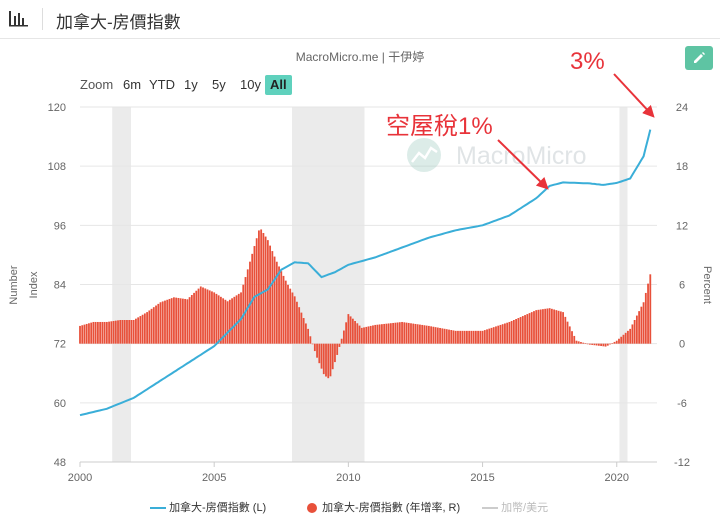 This screenshot has width=720, height=525. What do you see at coordinates (682, 286) in the screenshot?
I see `right-axis-tick-label: 6` at bounding box center [682, 286].